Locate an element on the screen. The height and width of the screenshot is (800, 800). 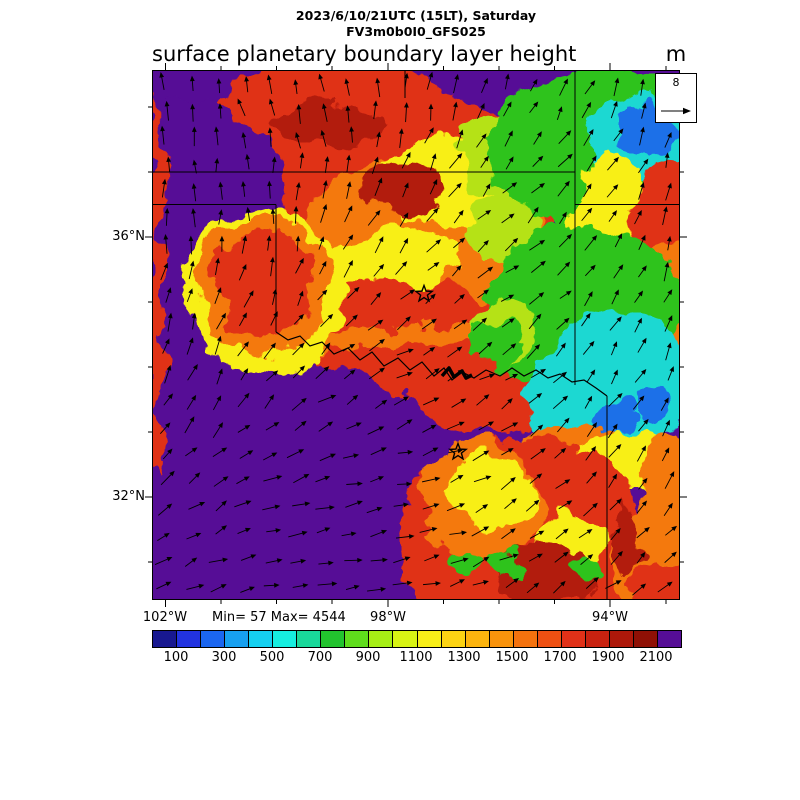
colorbar-tick-label: 100 is located at coordinates (176, 657).